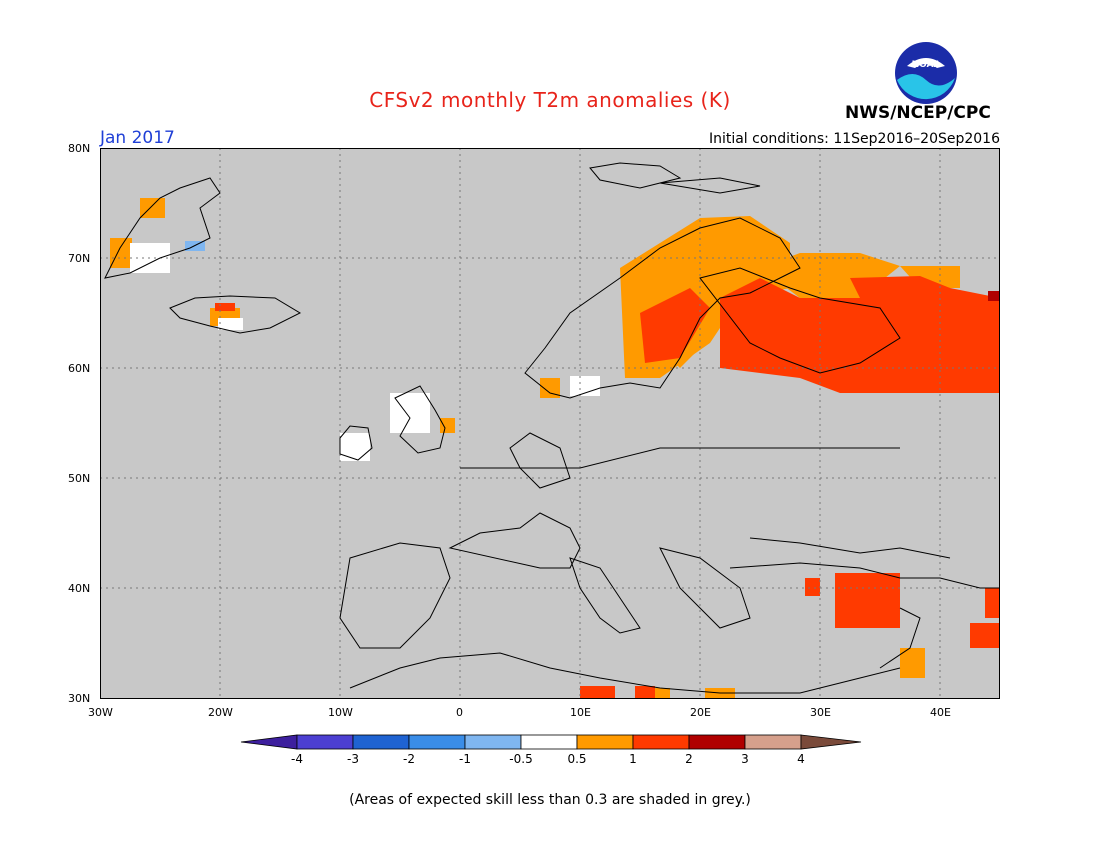  What do you see at coordinates (340, 712) in the screenshot?
I see `lon-label-10w: 10W` at bounding box center [340, 712].